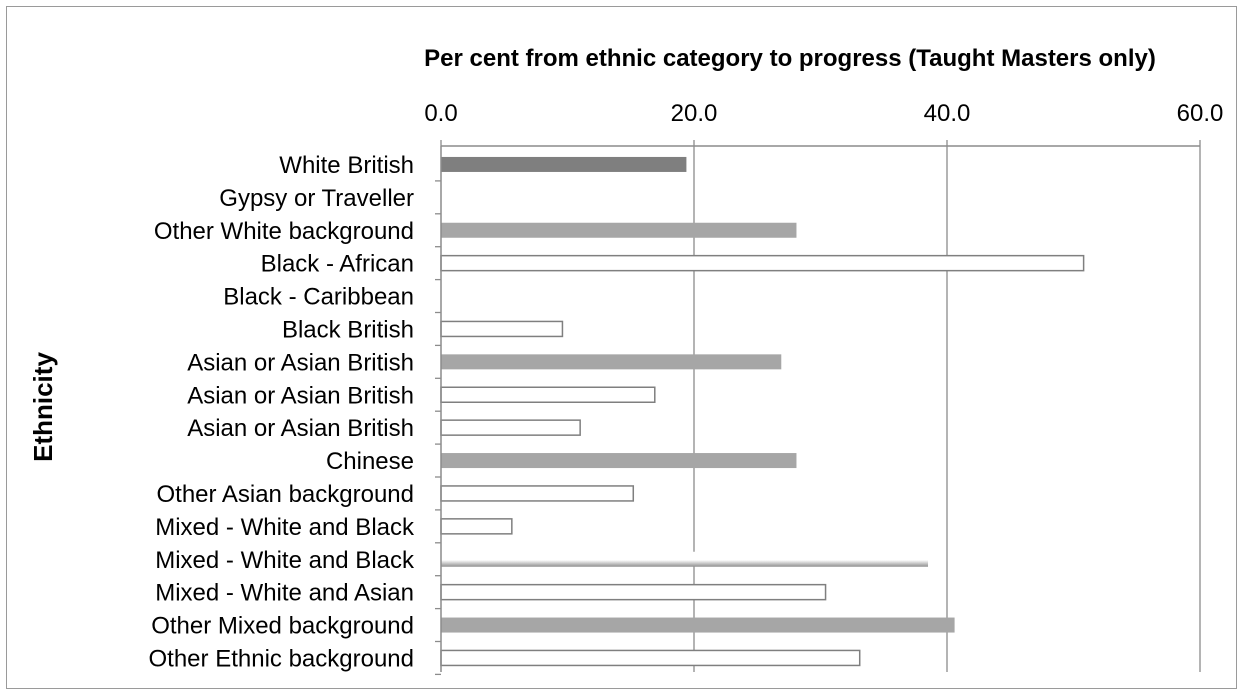  I want to click on category-label: Black - Caribbean, so click(318, 297).